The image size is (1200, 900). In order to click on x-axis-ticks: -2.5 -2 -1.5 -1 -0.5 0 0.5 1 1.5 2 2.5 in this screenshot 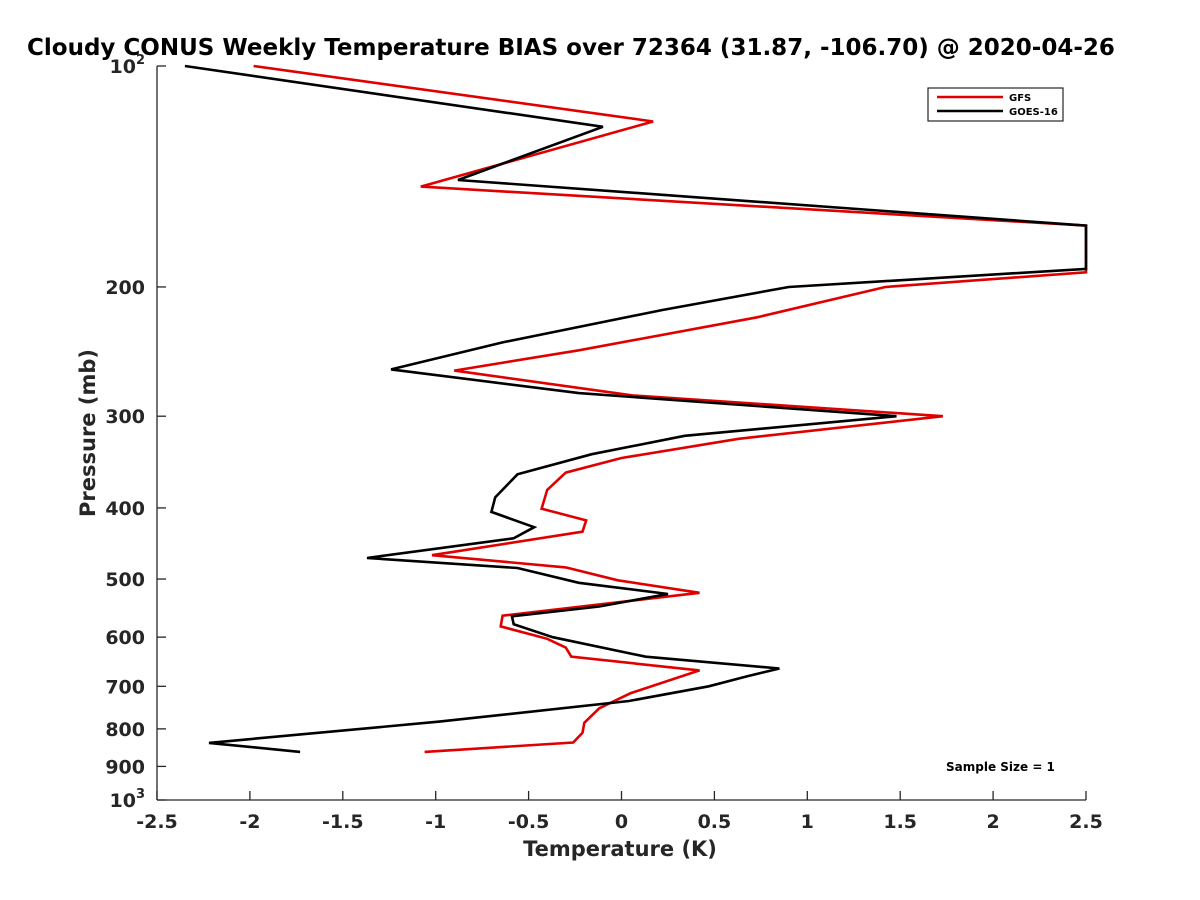, I will do `click(619, 812)`.